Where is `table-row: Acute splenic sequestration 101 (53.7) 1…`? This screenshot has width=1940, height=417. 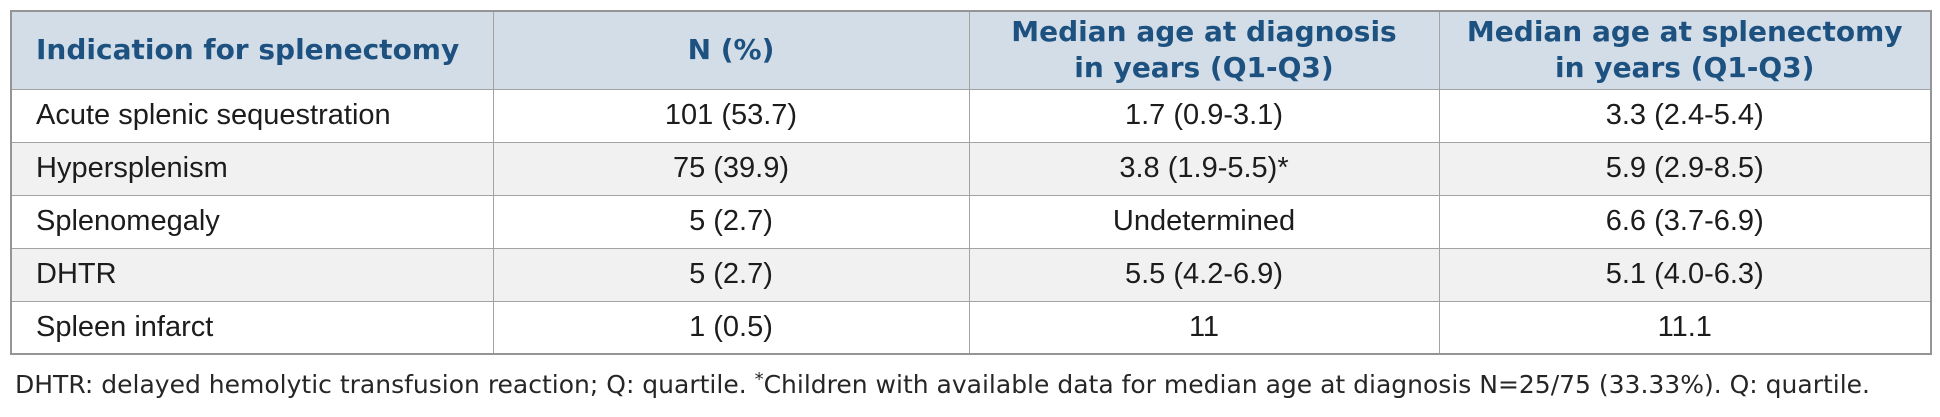
table-row: Acute splenic sequestration 101 (53.7) 1… is located at coordinates (971, 115).